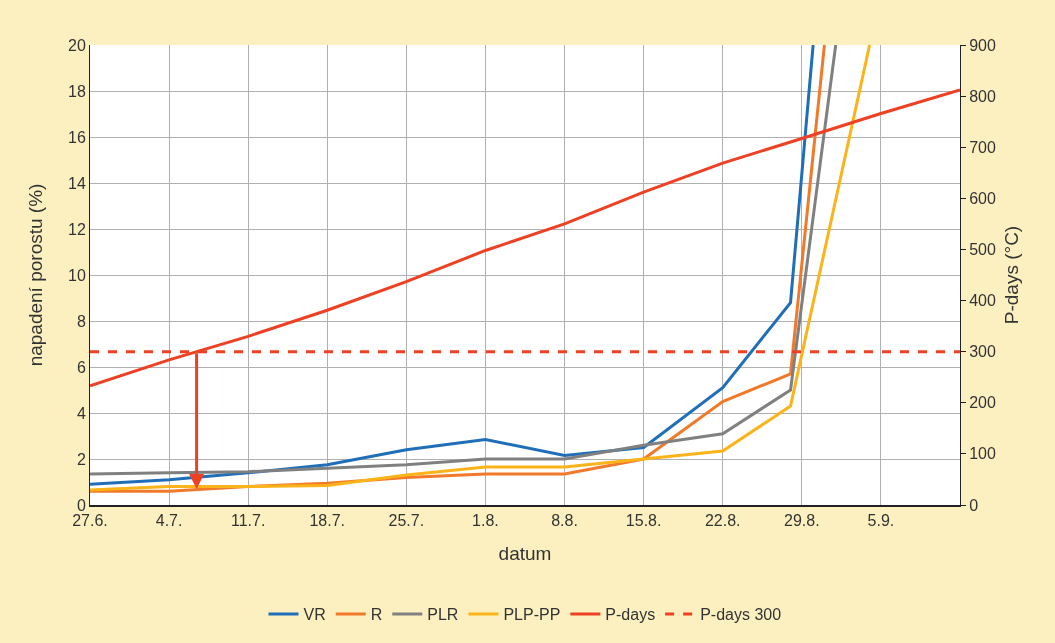 The image size is (1055, 643). What do you see at coordinates (327, 521) in the screenshot?
I see `x-tick-label: 18.7.` at bounding box center [327, 521].